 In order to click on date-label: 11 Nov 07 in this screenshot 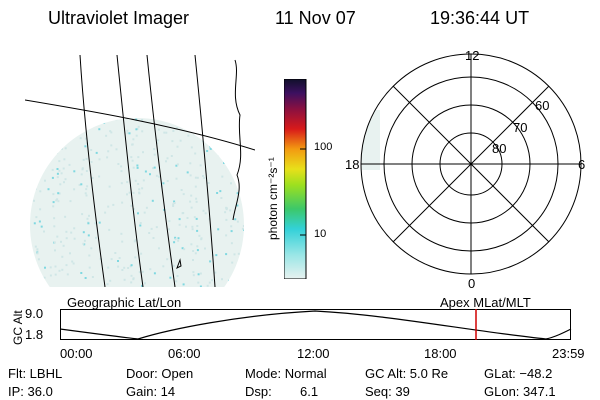, I will do `click(315, 18)`.